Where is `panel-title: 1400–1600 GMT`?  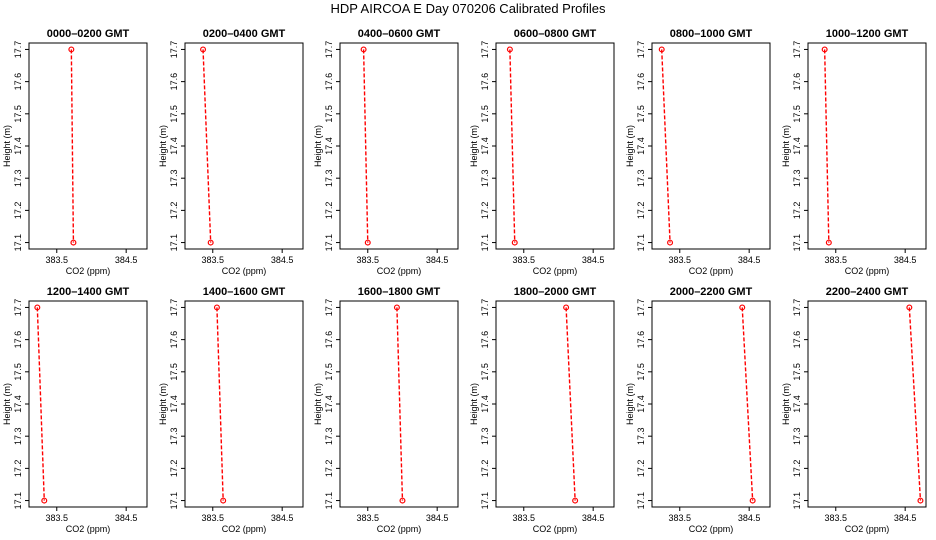
panel-title: 1400–1600 GMT is located at coordinates (244, 292).